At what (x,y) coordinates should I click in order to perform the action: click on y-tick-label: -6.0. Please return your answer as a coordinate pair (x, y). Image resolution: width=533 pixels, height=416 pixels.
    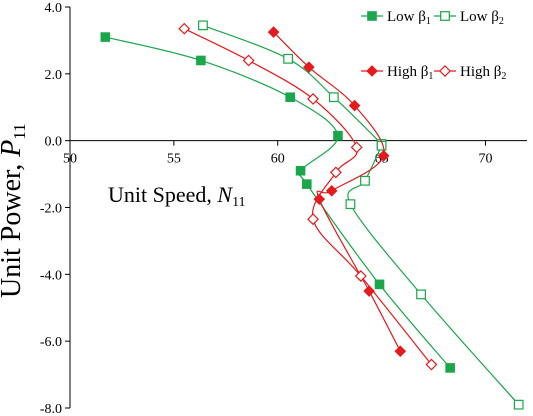
    Looking at the image, I should click on (51, 342).